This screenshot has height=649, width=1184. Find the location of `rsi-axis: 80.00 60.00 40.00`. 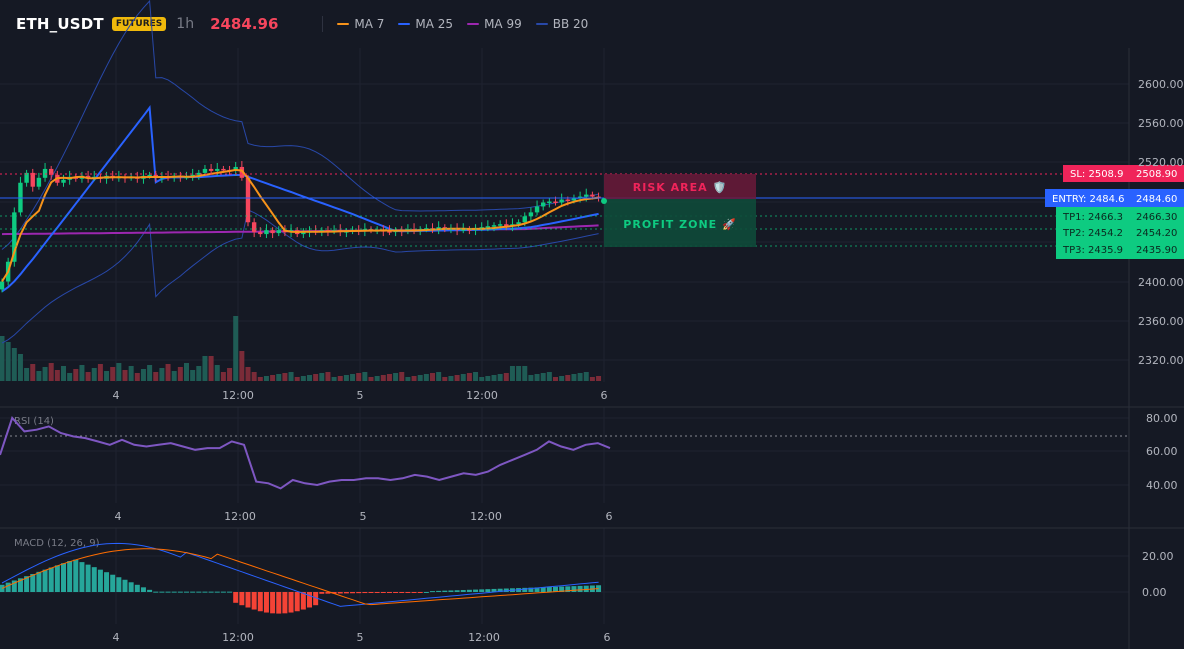

rsi-axis: 80.00 60.00 40.00 is located at coordinates (1162, 452).